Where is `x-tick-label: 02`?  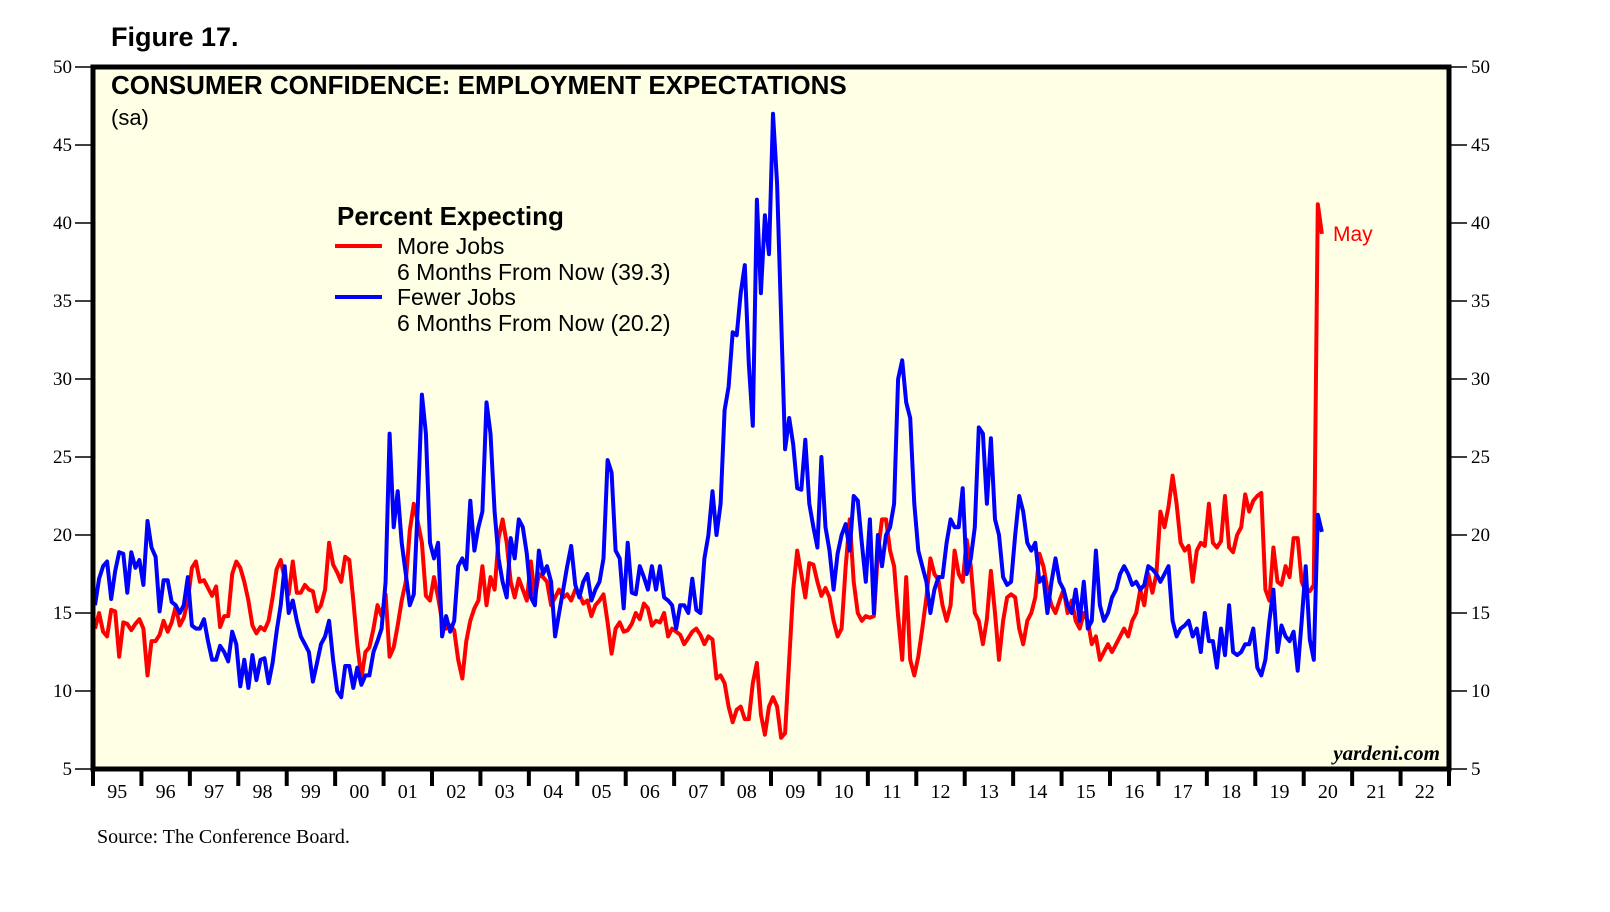 x-tick-label: 02 is located at coordinates (456, 792).